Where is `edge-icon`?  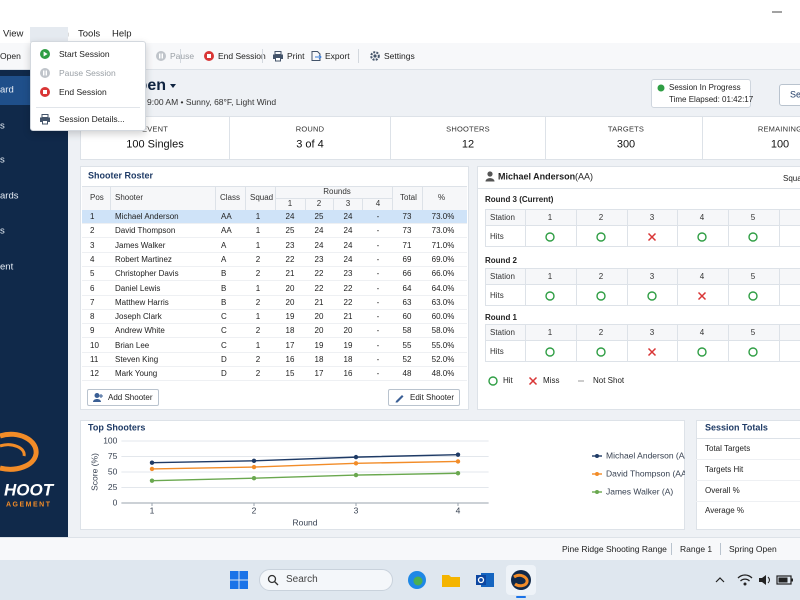
edge-icon is located at coordinates (417, 580).